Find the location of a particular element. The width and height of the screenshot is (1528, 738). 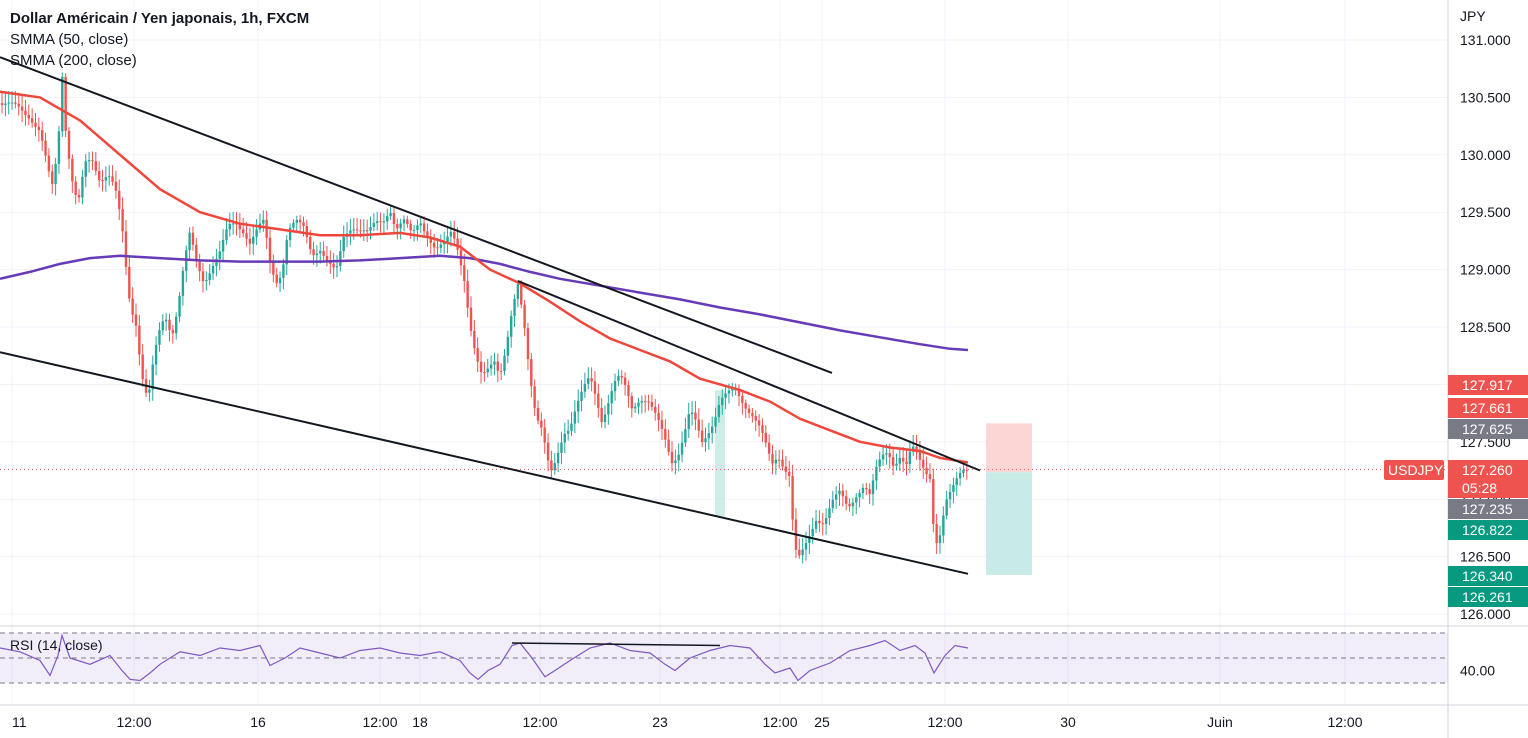

price-tick-label: 131.000 is located at coordinates (1485, 40).